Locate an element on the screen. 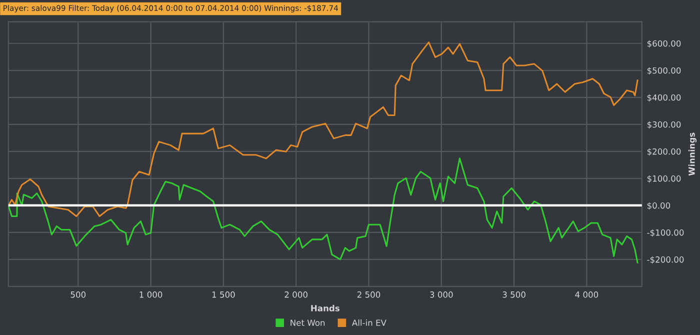  y-tick-label: $400.00 is located at coordinates (664, 98).